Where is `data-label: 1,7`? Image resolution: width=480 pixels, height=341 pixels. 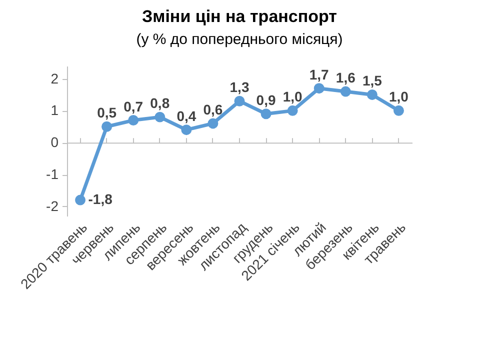
data-label: 1,7 is located at coordinates (319, 74).